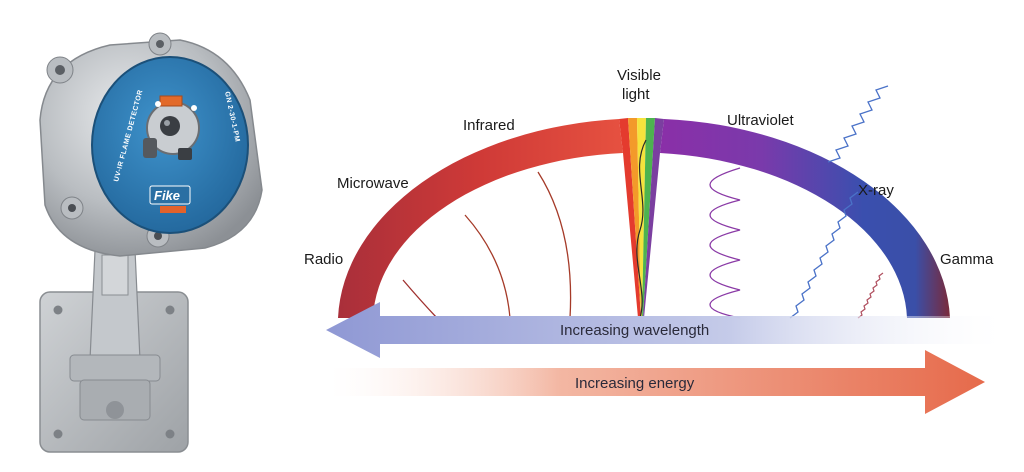  What do you see at coordinates (634, 330) in the screenshot?
I see `wavelength-arrow-label: Increasing wavelength` at bounding box center [634, 330].